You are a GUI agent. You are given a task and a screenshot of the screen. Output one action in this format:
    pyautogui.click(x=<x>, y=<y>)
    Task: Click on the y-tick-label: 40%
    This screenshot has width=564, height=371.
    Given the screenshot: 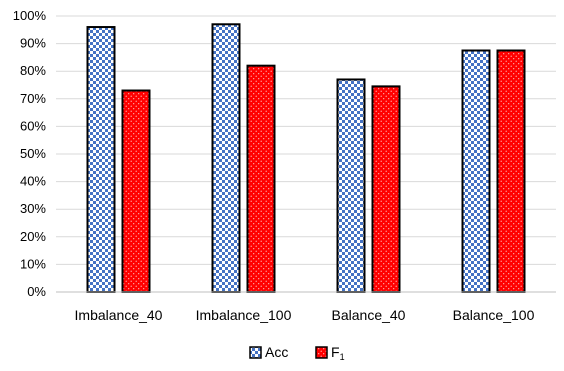 What is the action you would take?
    pyautogui.click(x=33, y=181)
    